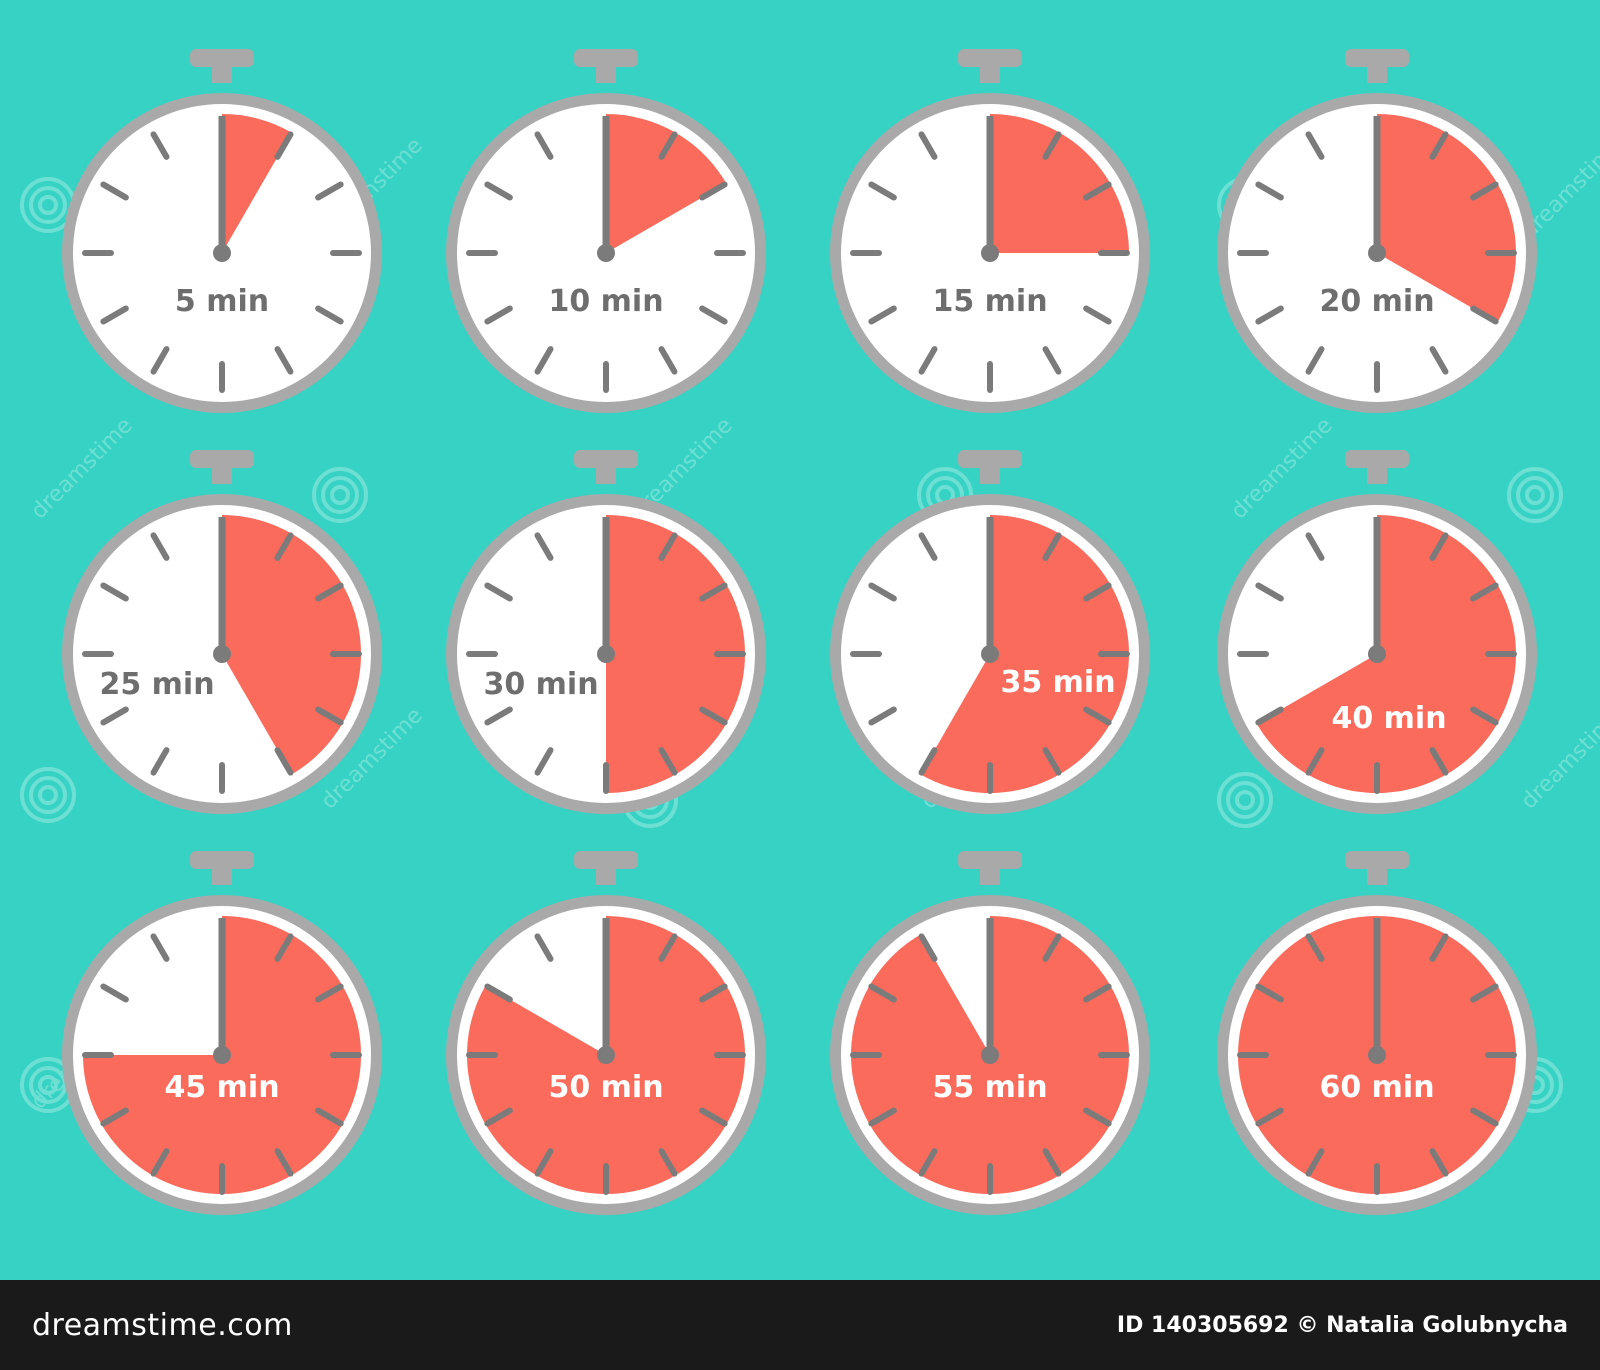  I want to click on timer-label-60: 60 min, so click(1376, 1087).